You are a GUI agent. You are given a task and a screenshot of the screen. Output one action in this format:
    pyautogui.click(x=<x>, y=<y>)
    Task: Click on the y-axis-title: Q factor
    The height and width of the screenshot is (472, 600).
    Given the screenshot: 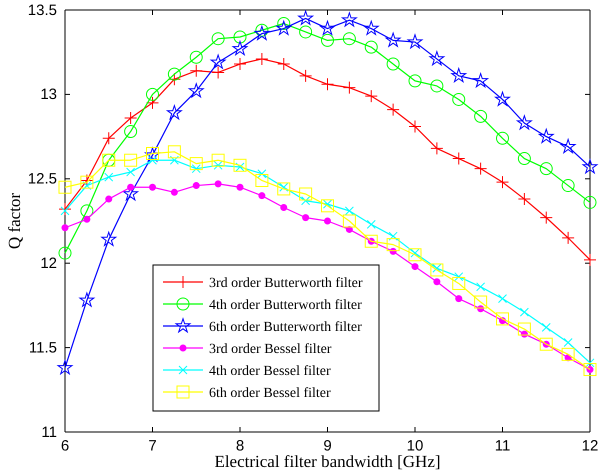 What is the action you would take?
    pyautogui.click(x=14, y=221)
    